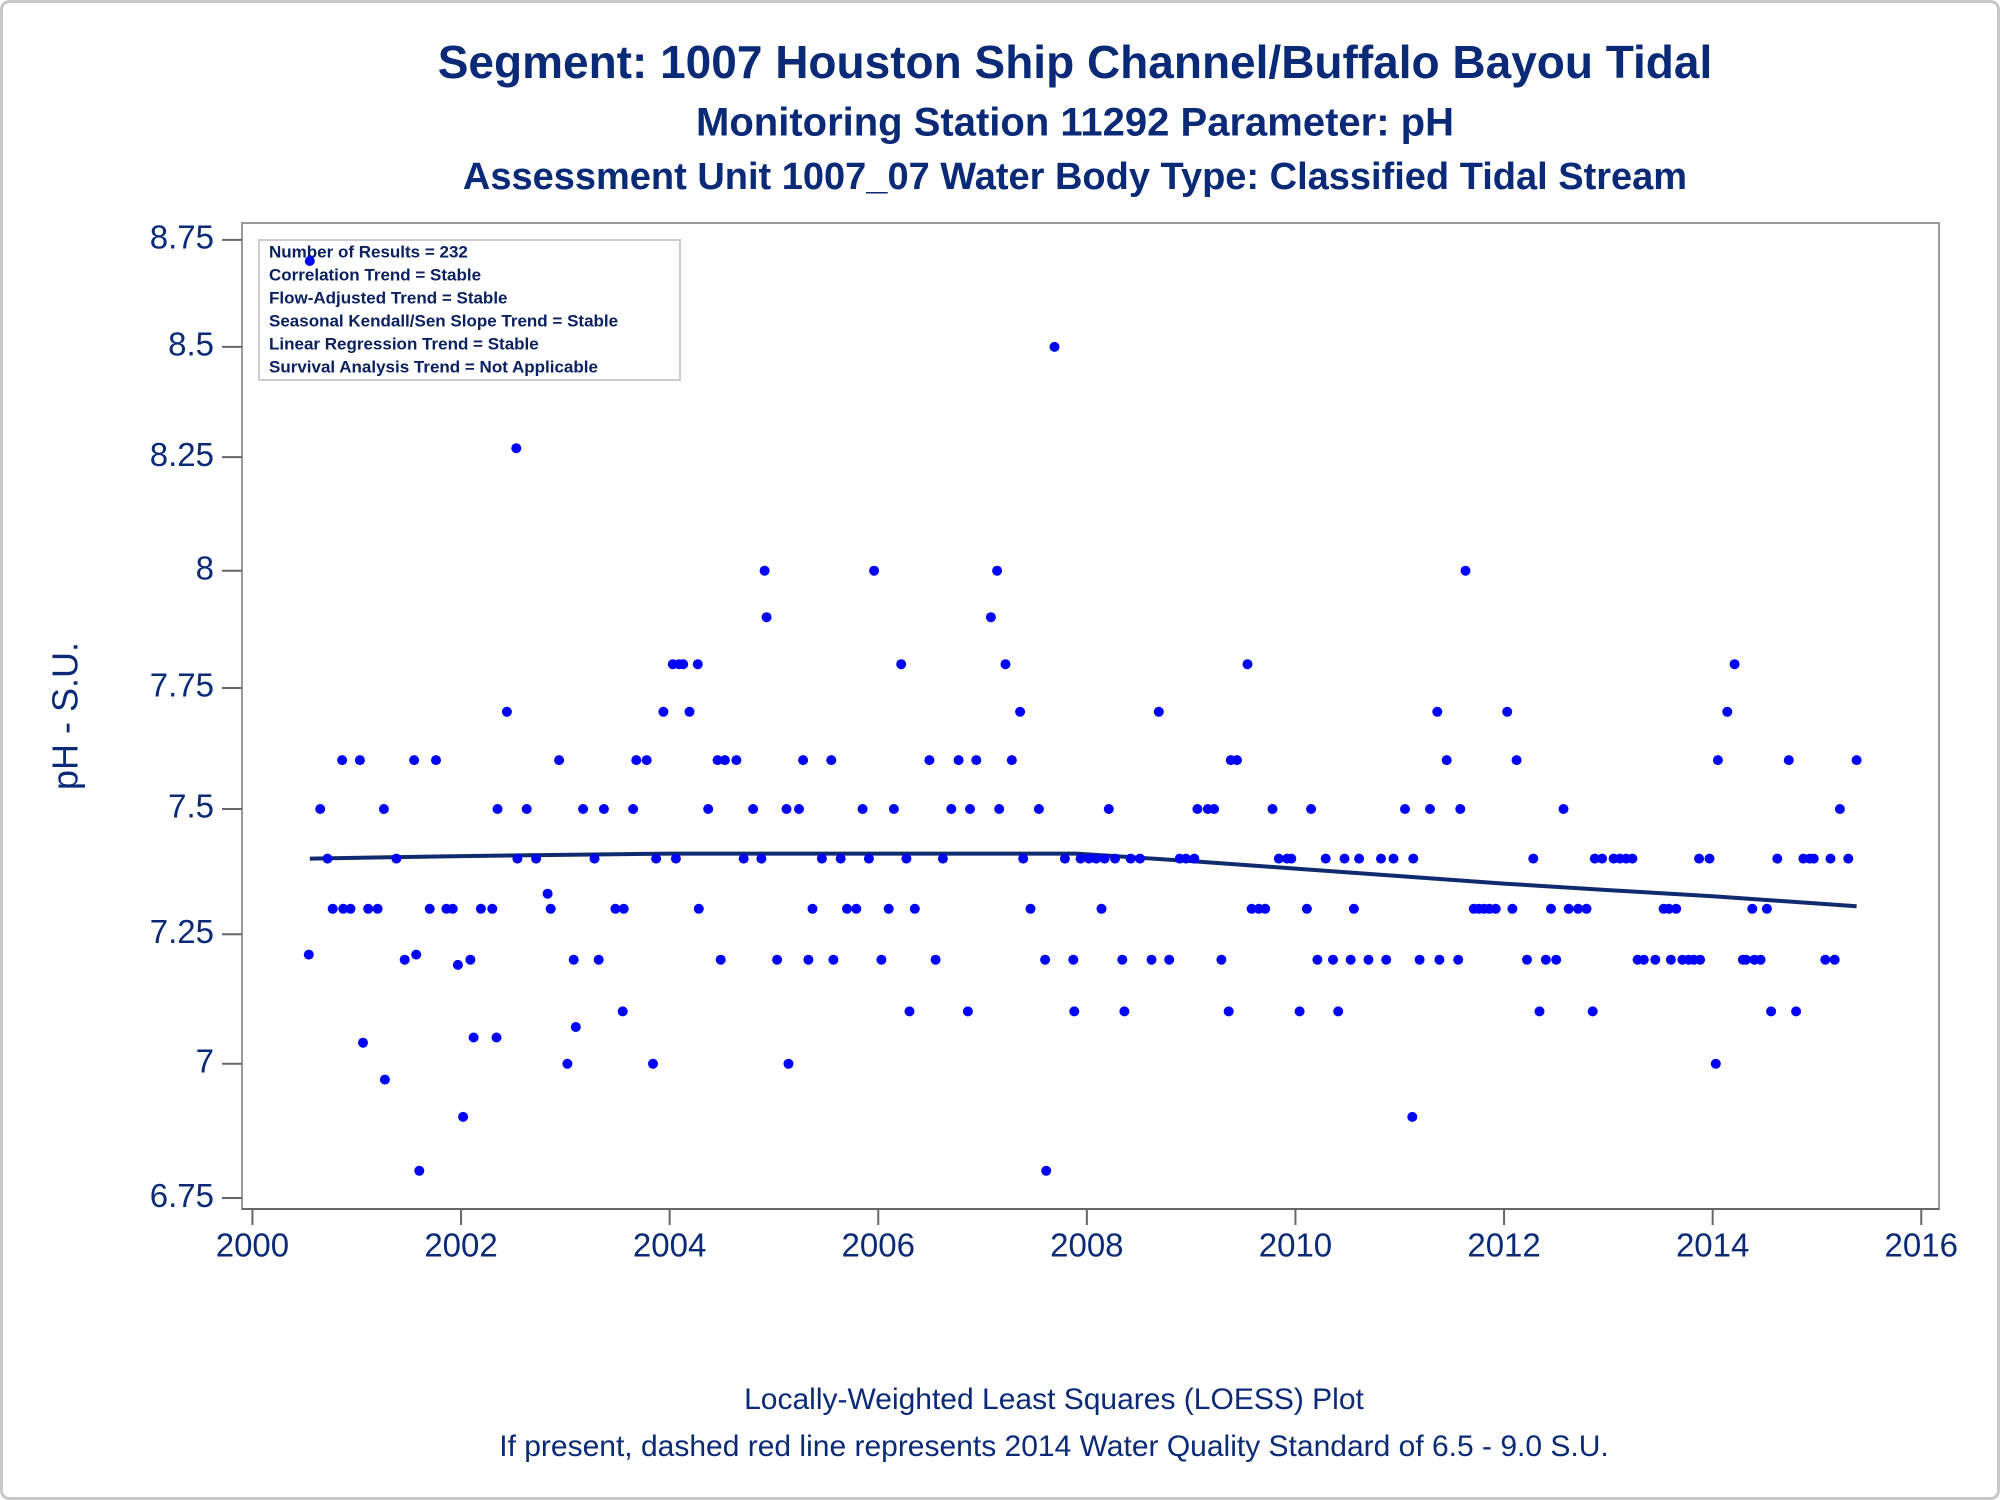 Image resolution: width=2000 pixels, height=1500 pixels. Describe the element at coordinates (1921, 1245) in the screenshot. I see `x-tick-label: 2016` at that location.